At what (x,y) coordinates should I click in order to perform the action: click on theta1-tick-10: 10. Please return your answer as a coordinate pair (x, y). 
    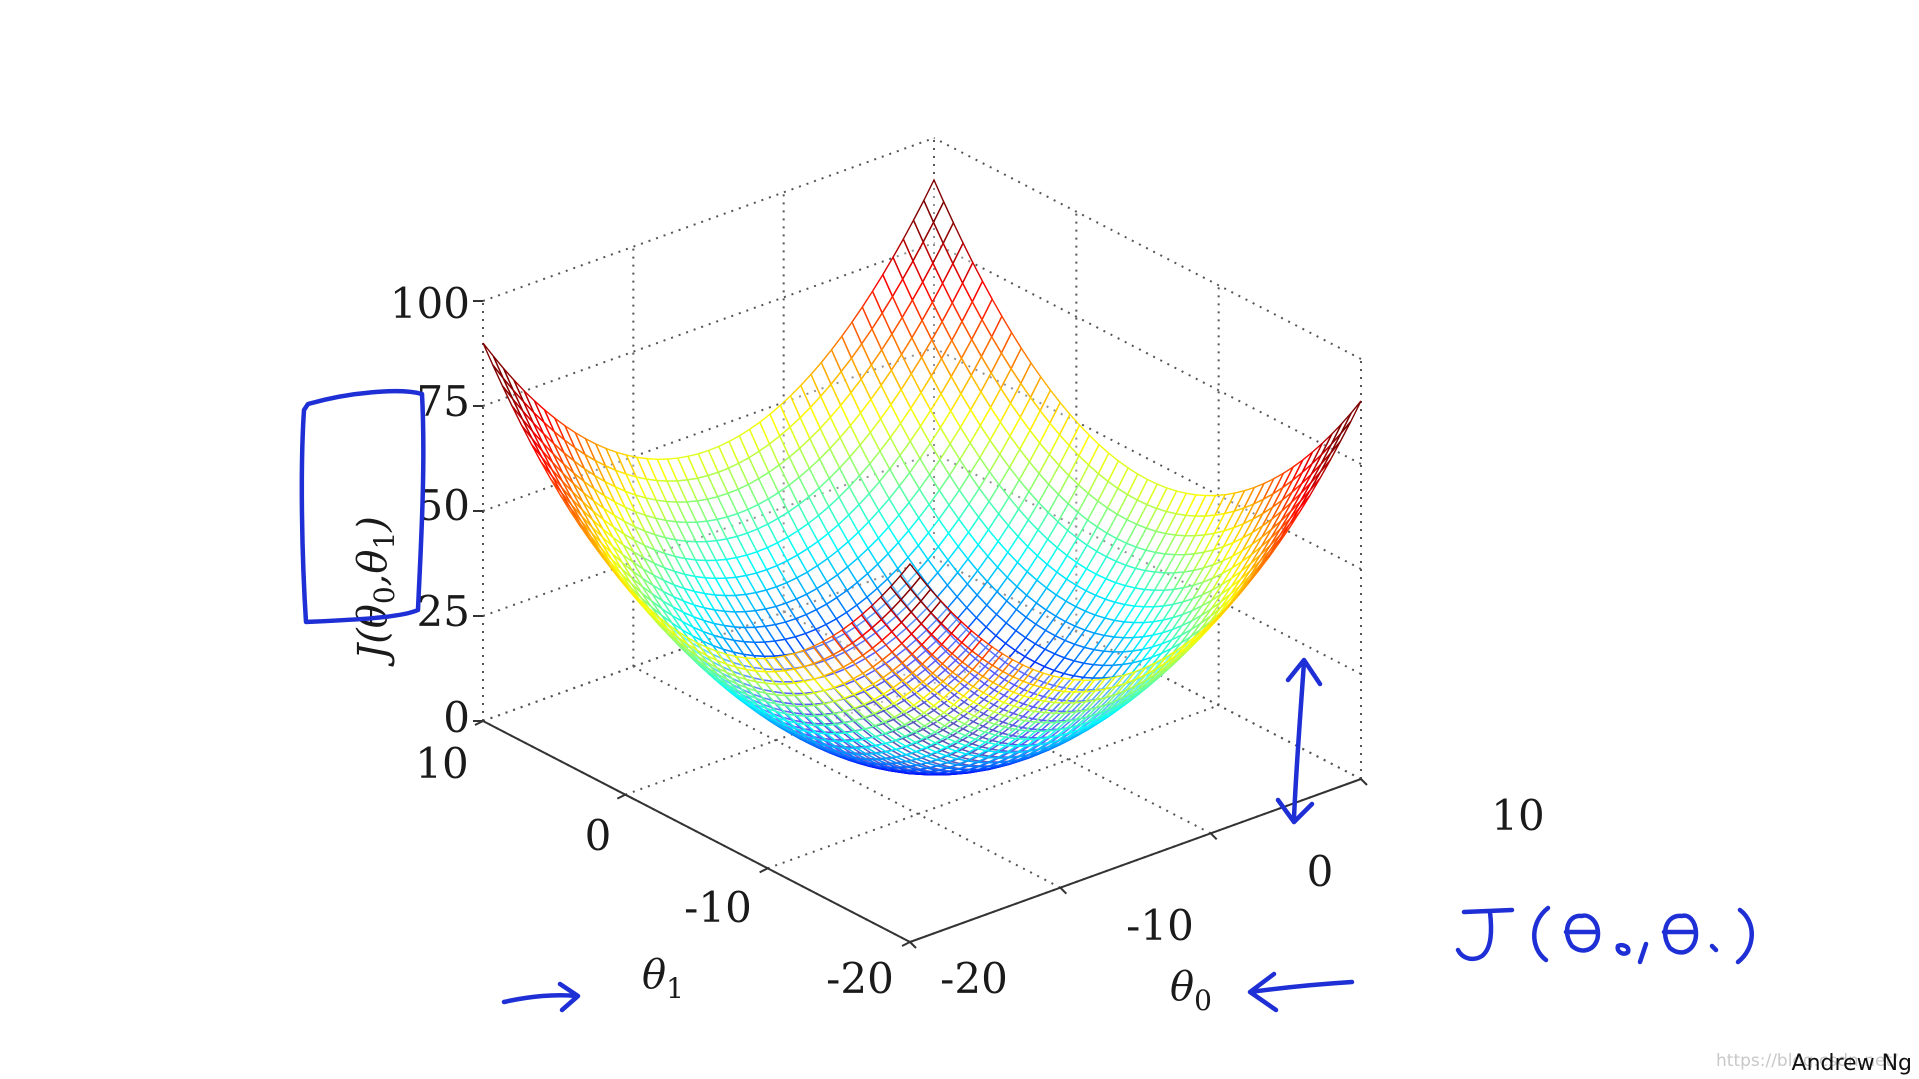
    Looking at the image, I should click on (441, 763).